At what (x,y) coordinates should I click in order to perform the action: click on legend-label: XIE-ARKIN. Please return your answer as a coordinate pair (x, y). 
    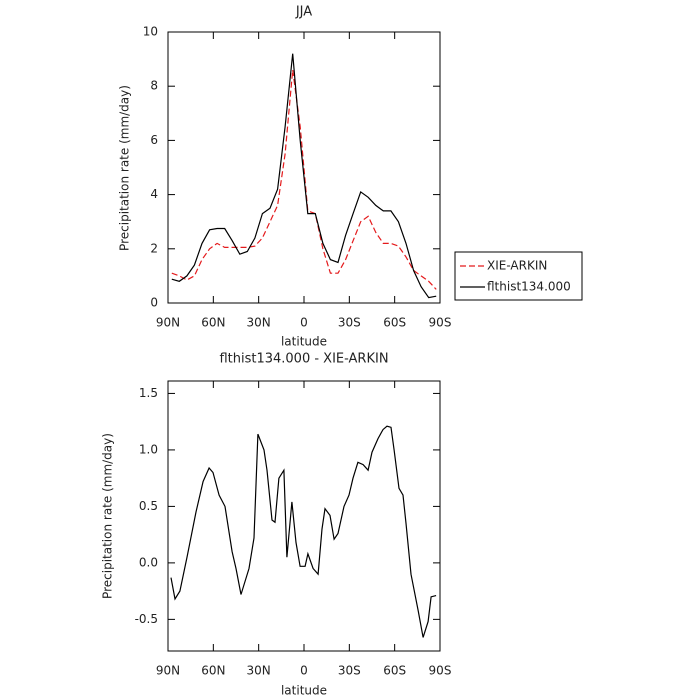
    Looking at the image, I should click on (517, 266).